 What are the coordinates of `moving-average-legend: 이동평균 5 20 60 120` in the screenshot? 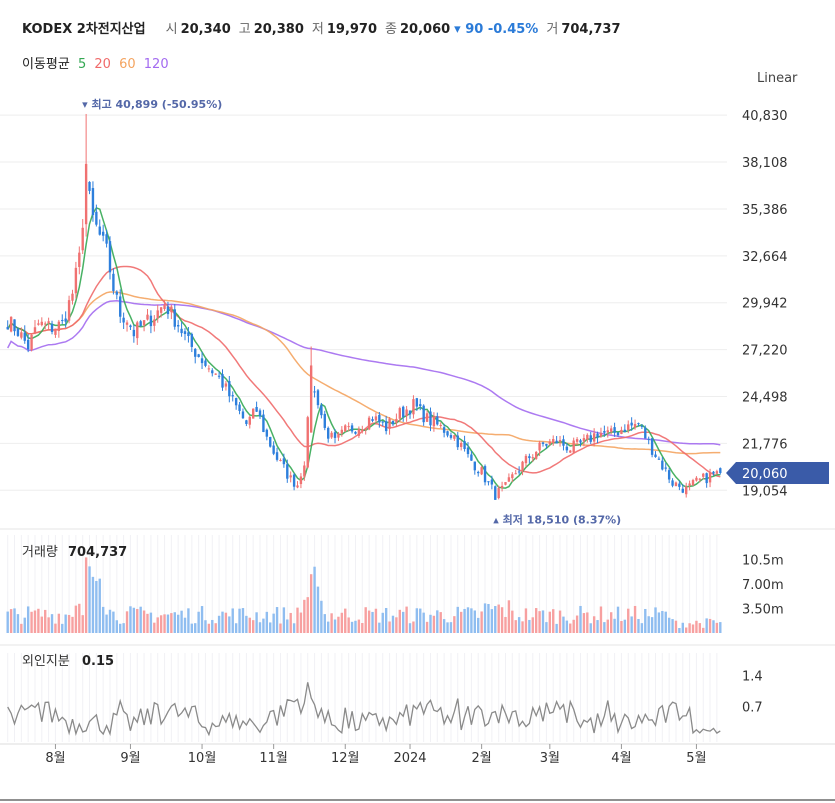 It's located at (97, 62).